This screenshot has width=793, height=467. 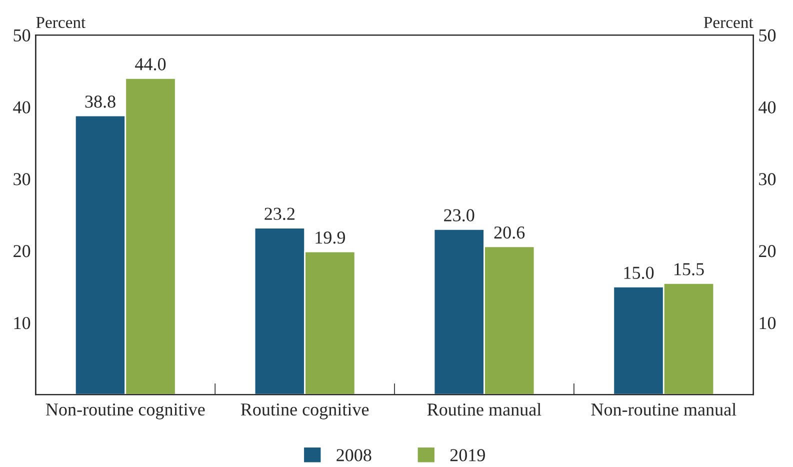 What do you see at coordinates (354, 455) in the screenshot?
I see `legend-label: 2008` at bounding box center [354, 455].